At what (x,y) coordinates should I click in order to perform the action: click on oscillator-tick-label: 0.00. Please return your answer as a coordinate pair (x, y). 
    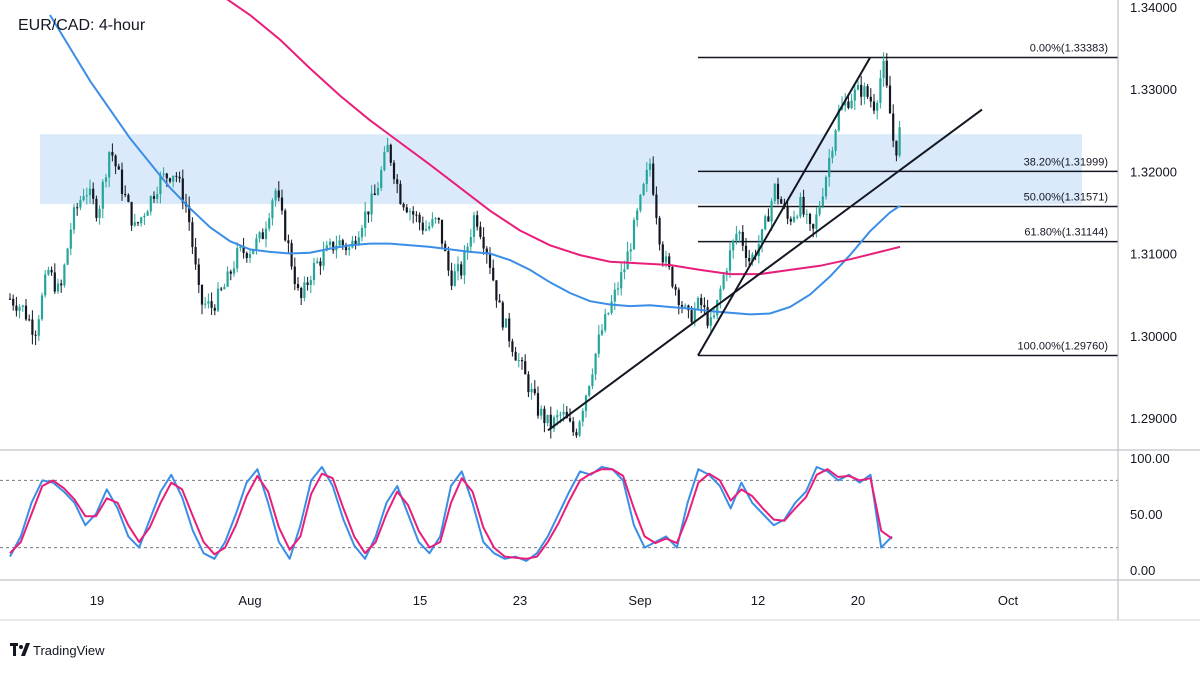
    Looking at the image, I should click on (1142, 570).